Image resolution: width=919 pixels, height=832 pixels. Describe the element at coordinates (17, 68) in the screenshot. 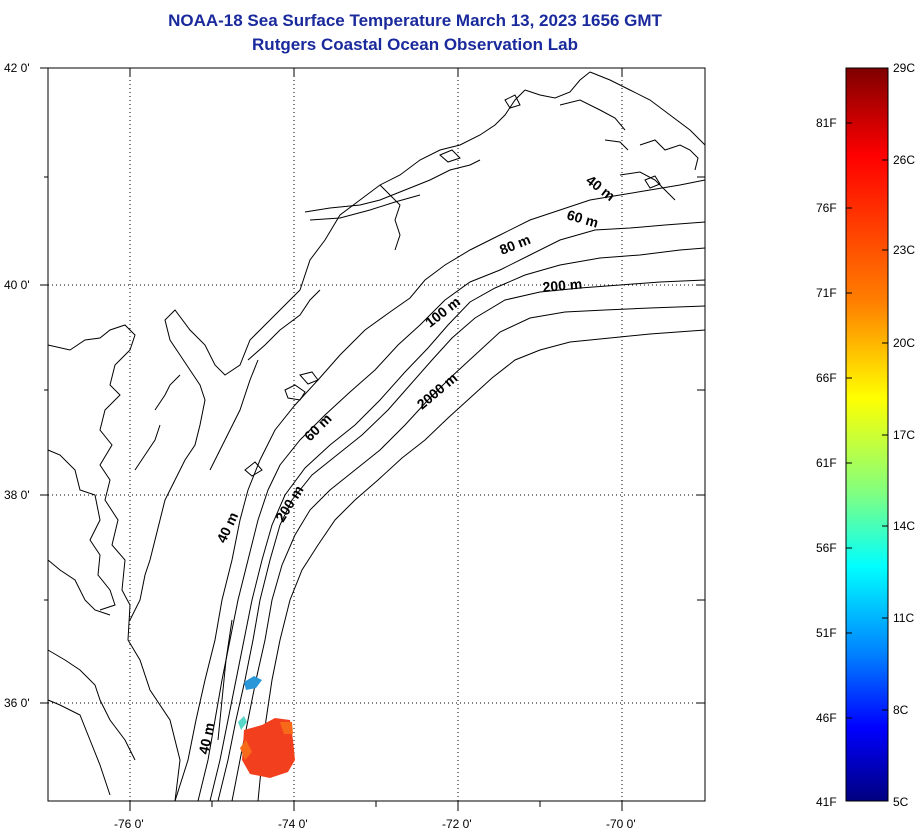

I see `lat-label: 42 0'` at that location.